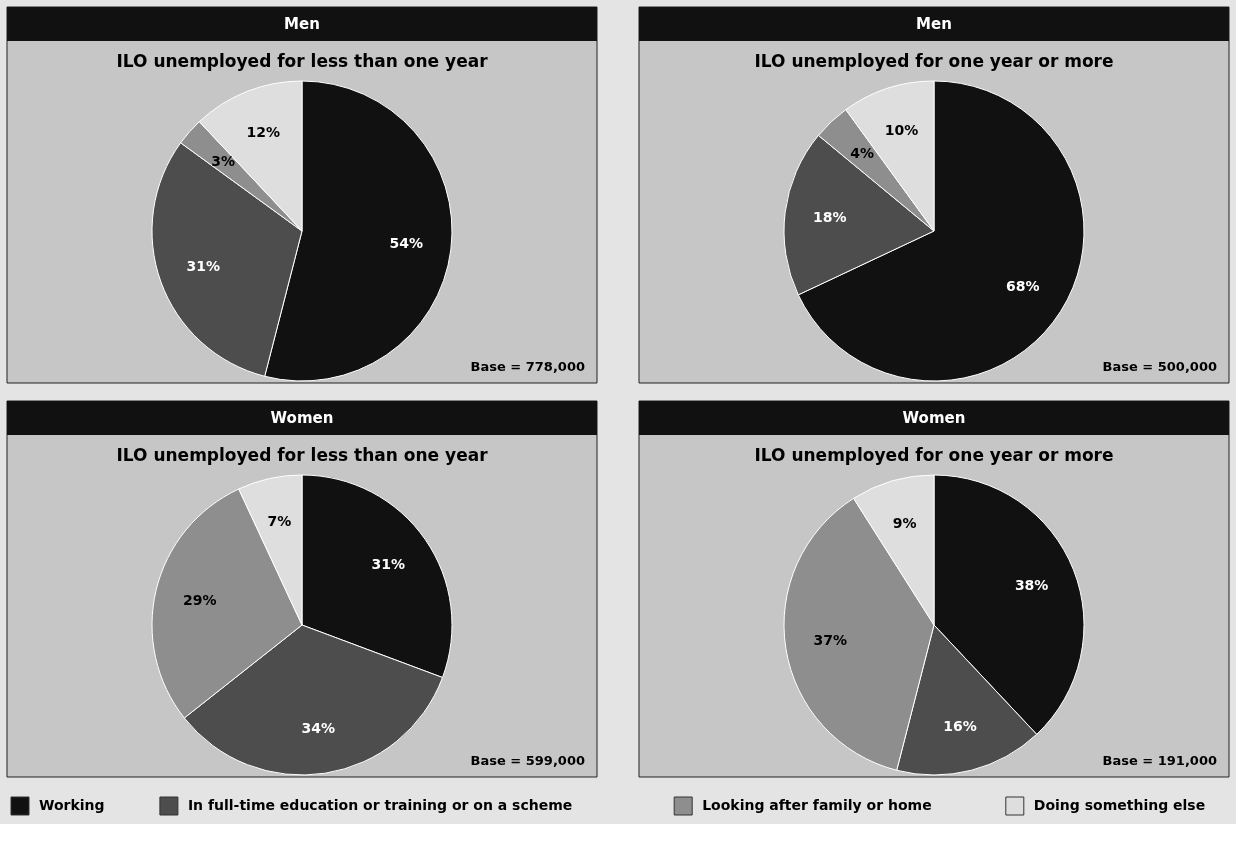 Image resolution: width=1248 pixels, height=864 pixels. What do you see at coordinates (527, 366) in the screenshot?
I see `text: Base = 778,000` at bounding box center [527, 366].